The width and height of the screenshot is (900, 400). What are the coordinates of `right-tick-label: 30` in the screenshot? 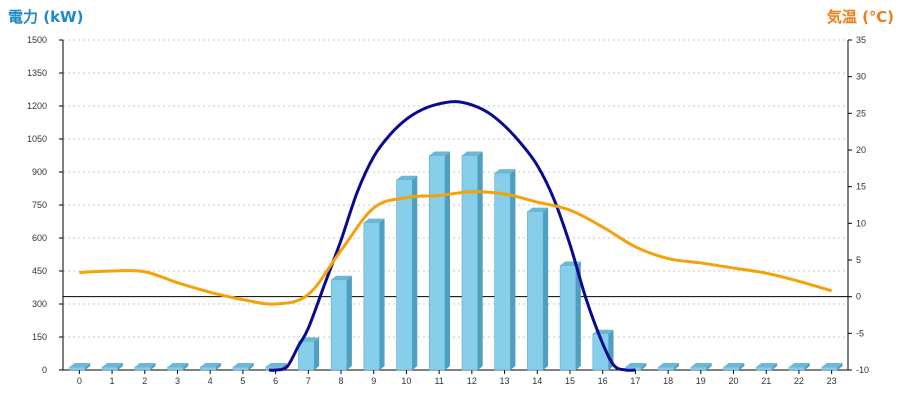 It's located at (861, 77).